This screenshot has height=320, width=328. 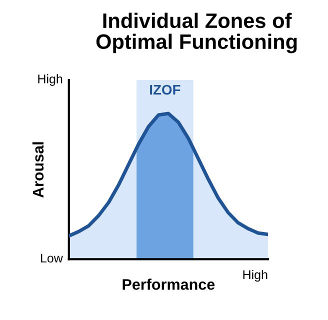 What do you see at coordinates (52, 258) in the screenshot?
I see `text: Low` at bounding box center [52, 258].